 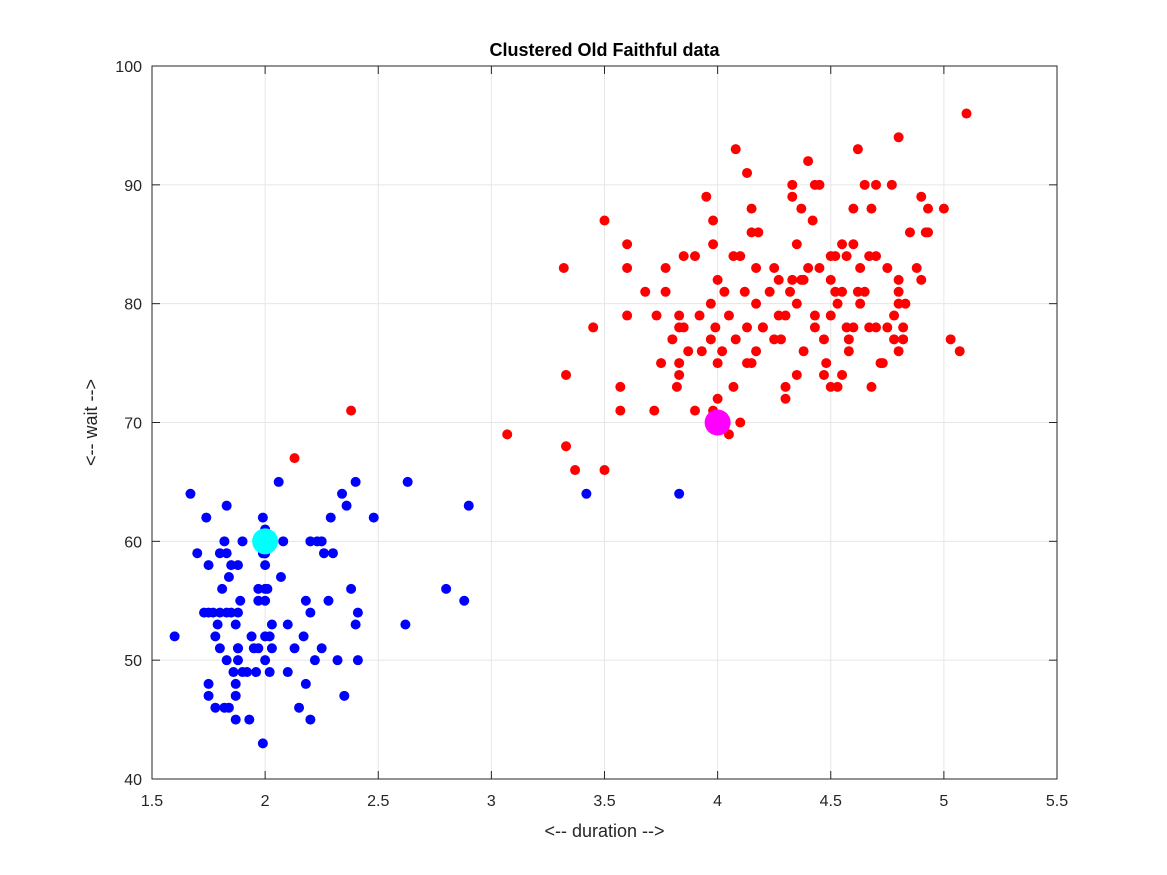 I want to click on x-tick-label: 4.5, so click(x=831, y=801).